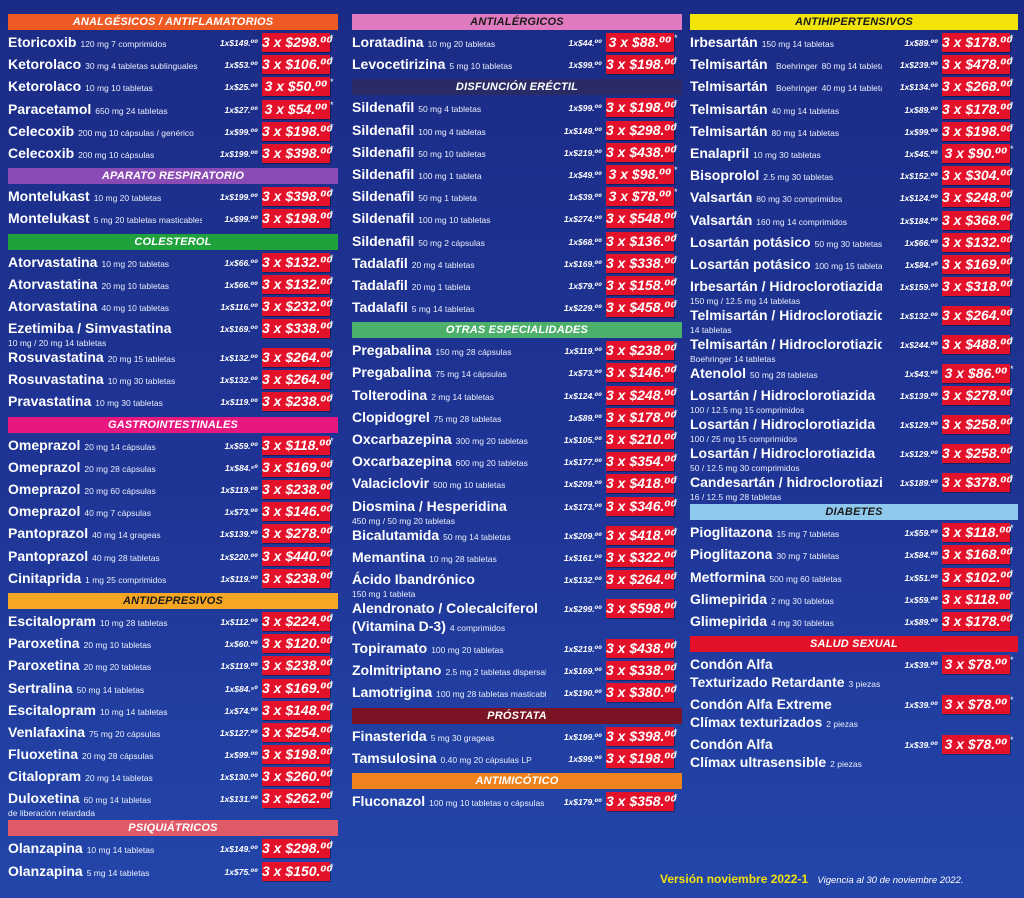 The height and width of the screenshot is (898, 1024). What do you see at coordinates (582, 801) in the screenshot?
I see `unit-price: 1x$179.⁰⁰` at bounding box center [582, 801].